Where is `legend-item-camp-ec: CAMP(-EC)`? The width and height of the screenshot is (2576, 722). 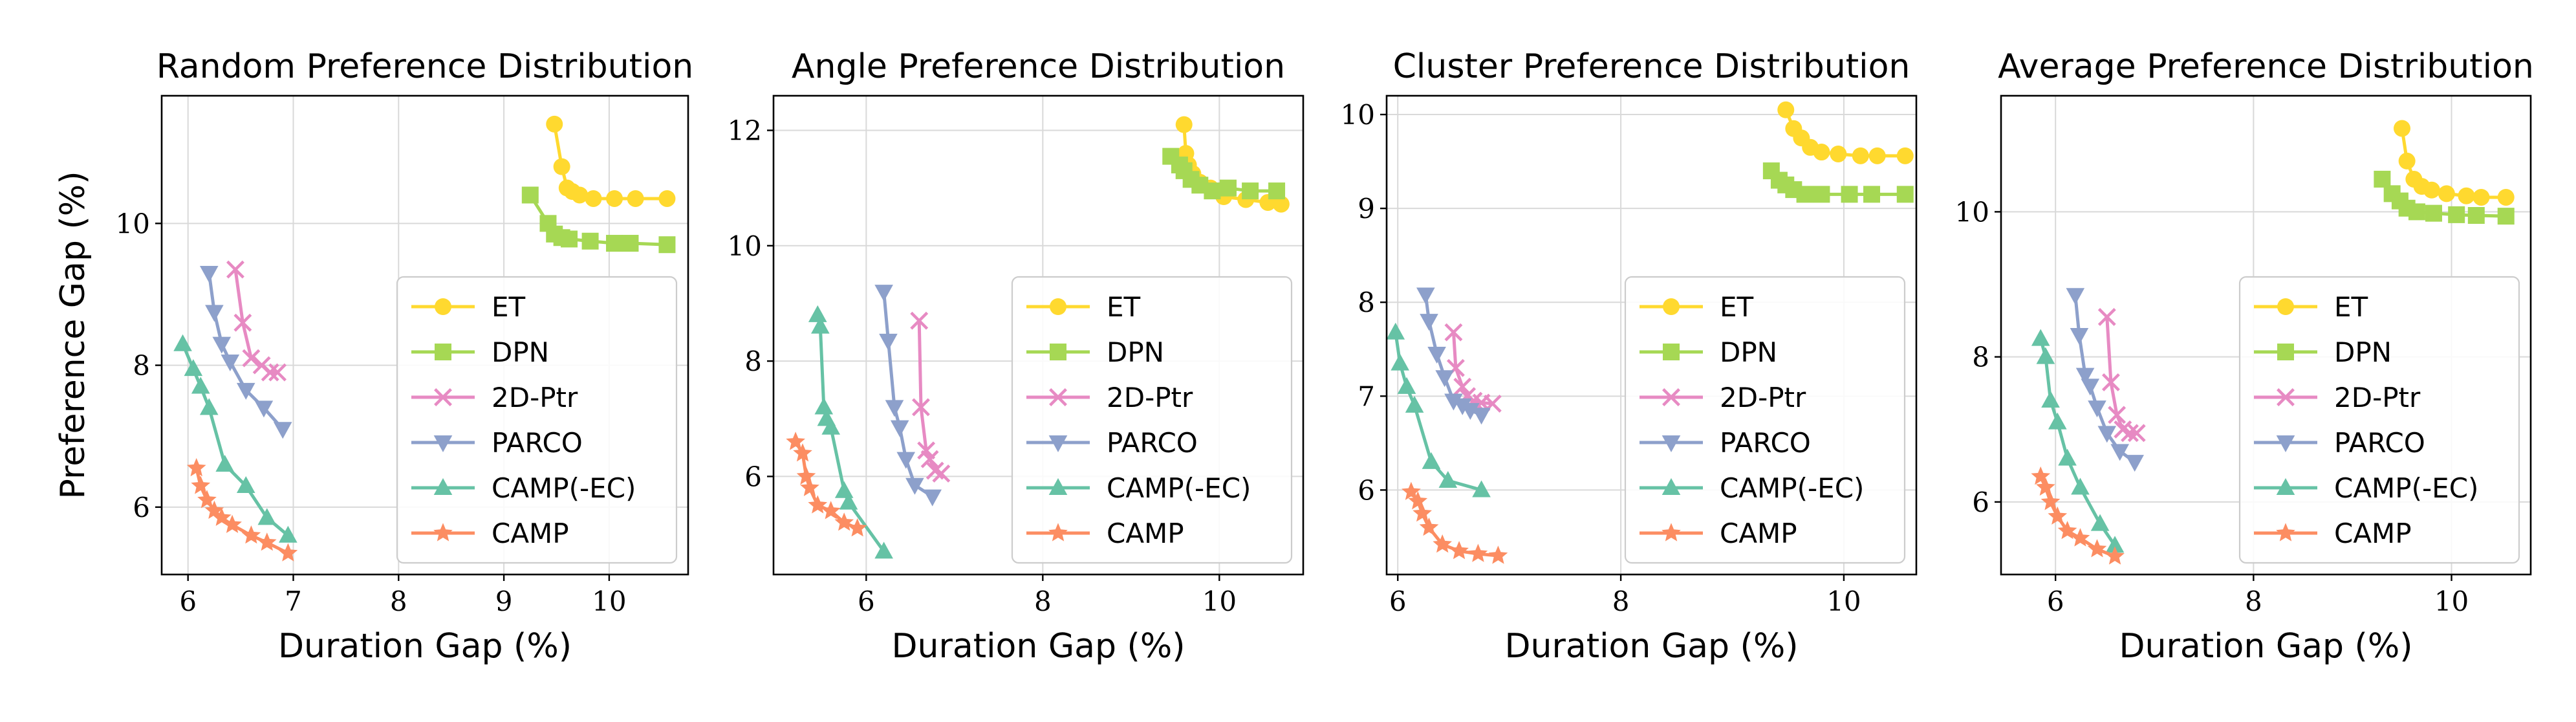 legend-item-camp-ec: CAMP(-EC) is located at coordinates (1138, 488).